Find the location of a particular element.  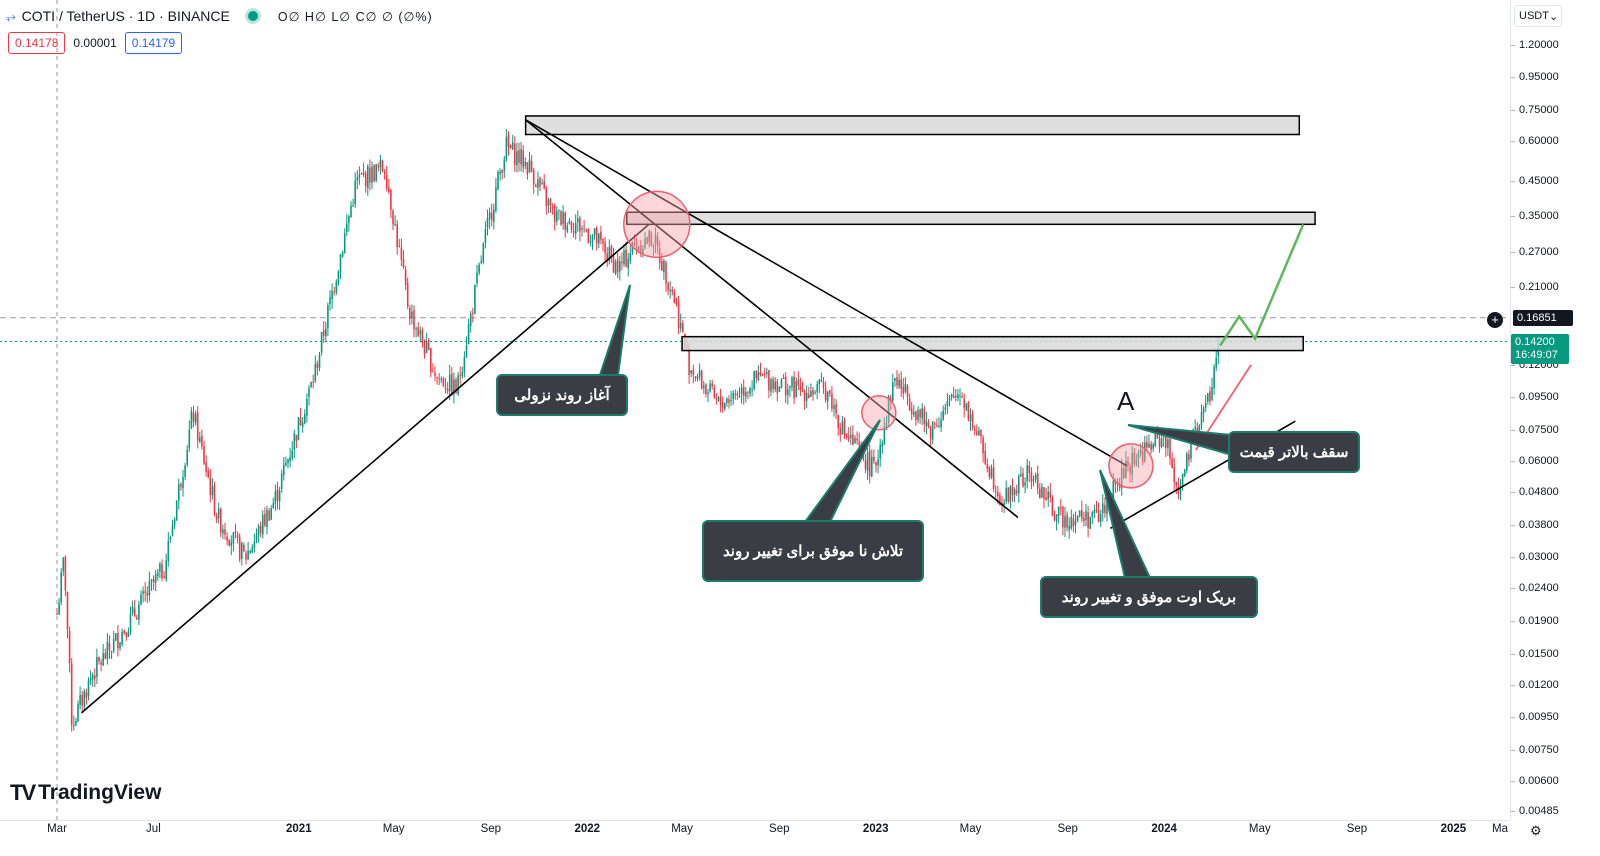

sell-price-button: 0.14178 is located at coordinates (37, 43).